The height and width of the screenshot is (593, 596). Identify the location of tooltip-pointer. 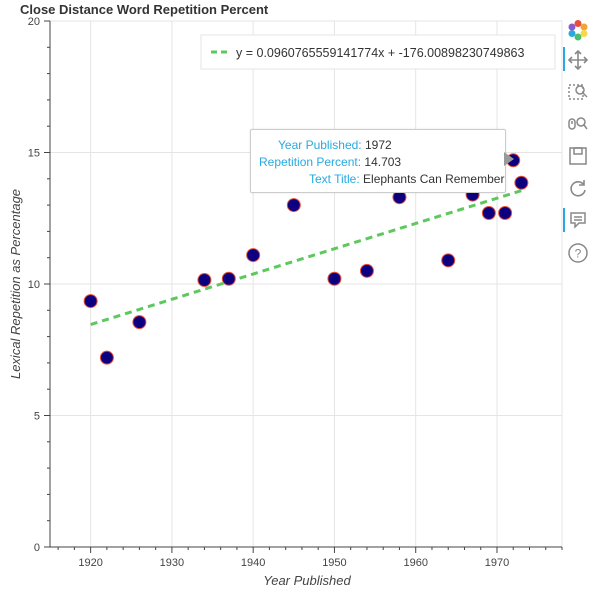
(509, 159).